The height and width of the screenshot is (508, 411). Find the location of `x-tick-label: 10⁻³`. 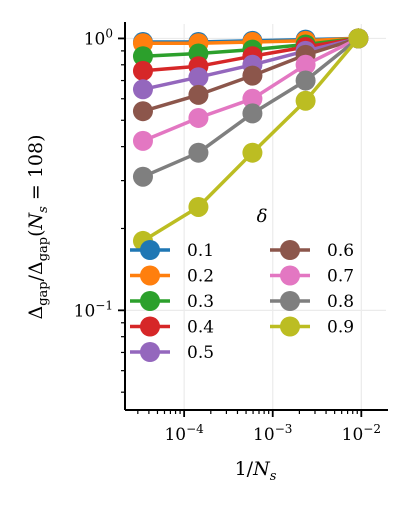

x-tick-label: 10⁻³ is located at coordinates (272, 433).